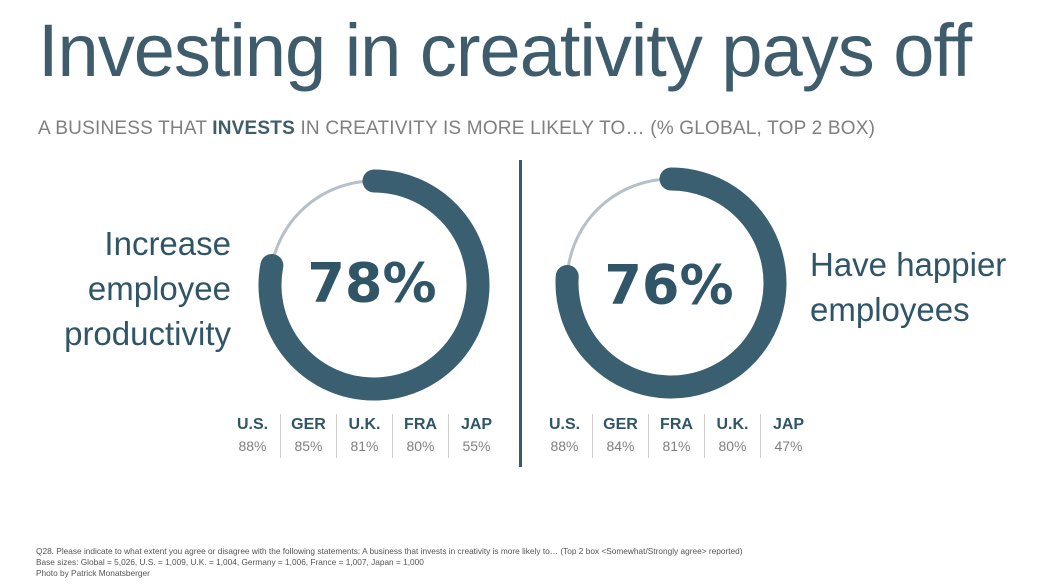  Describe the element at coordinates (788, 446) in the screenshot. I see `country-value: 47%` at that location.